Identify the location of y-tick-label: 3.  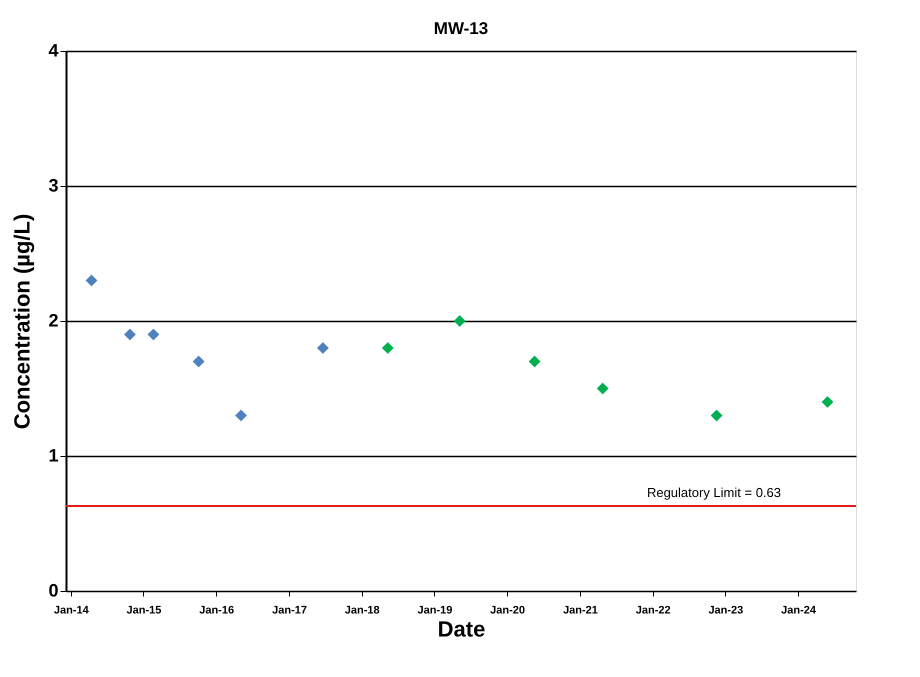
(53, 186).